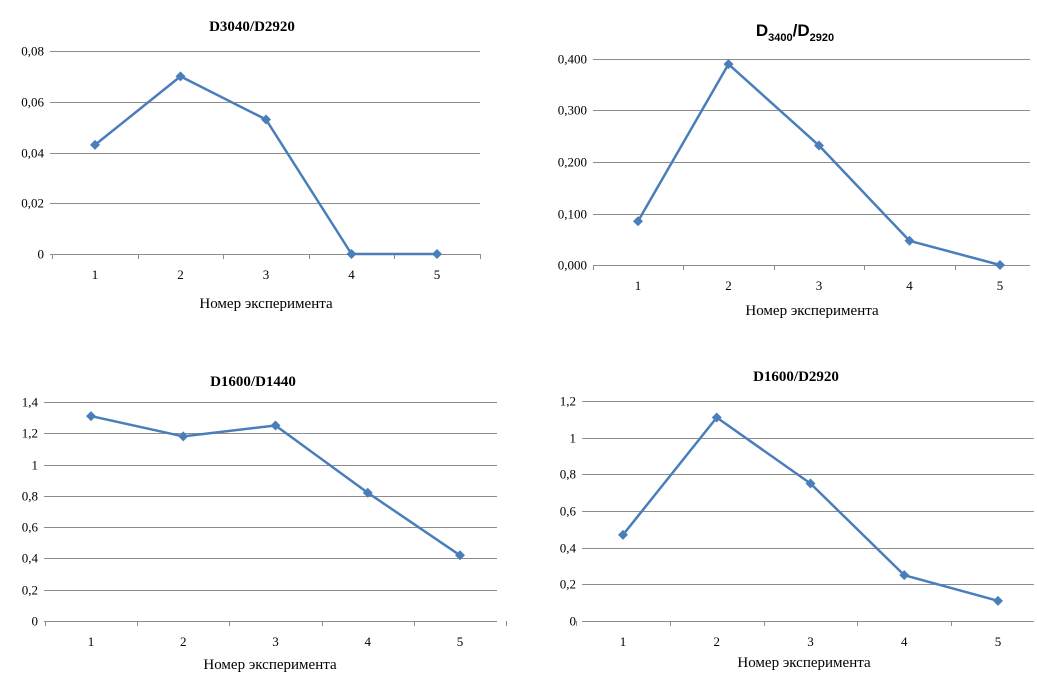 Image resolution: width=1037 pixels, height=673 pixels. What do you see at coordinates (572, 59) in the screenshot?
I see `y-tick-label: 0,400` at bounding box center [572, 59].